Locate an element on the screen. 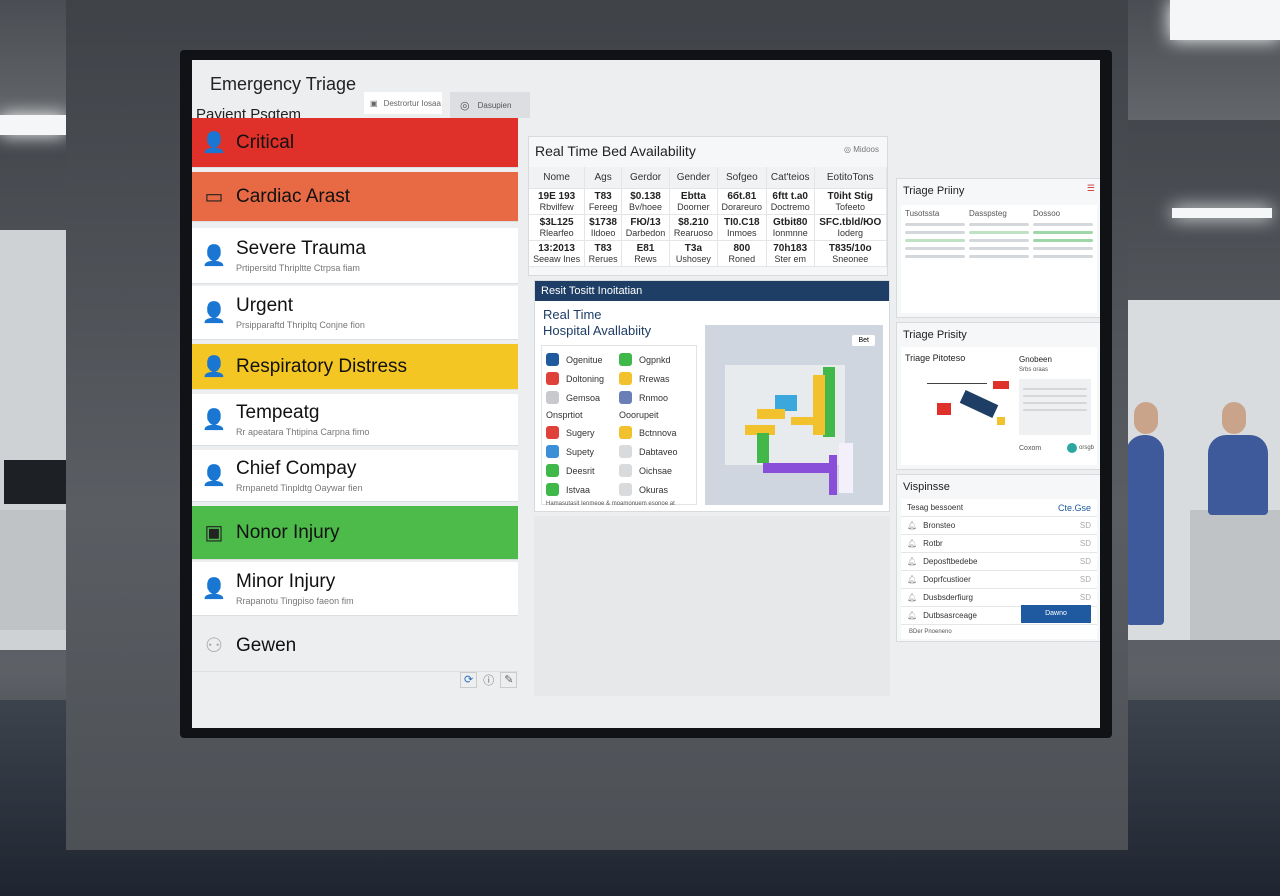 The width and height of the screenshot is (1280, 896). legend-group-2: Ooorupeit is located at coordinates (639, 415).